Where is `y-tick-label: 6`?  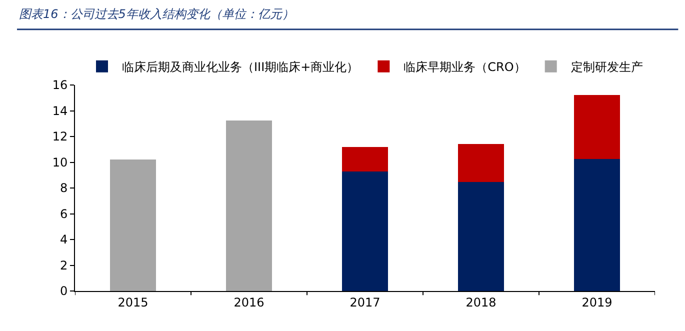 y-tick-label: 6 is located at coordinates (64, 213).